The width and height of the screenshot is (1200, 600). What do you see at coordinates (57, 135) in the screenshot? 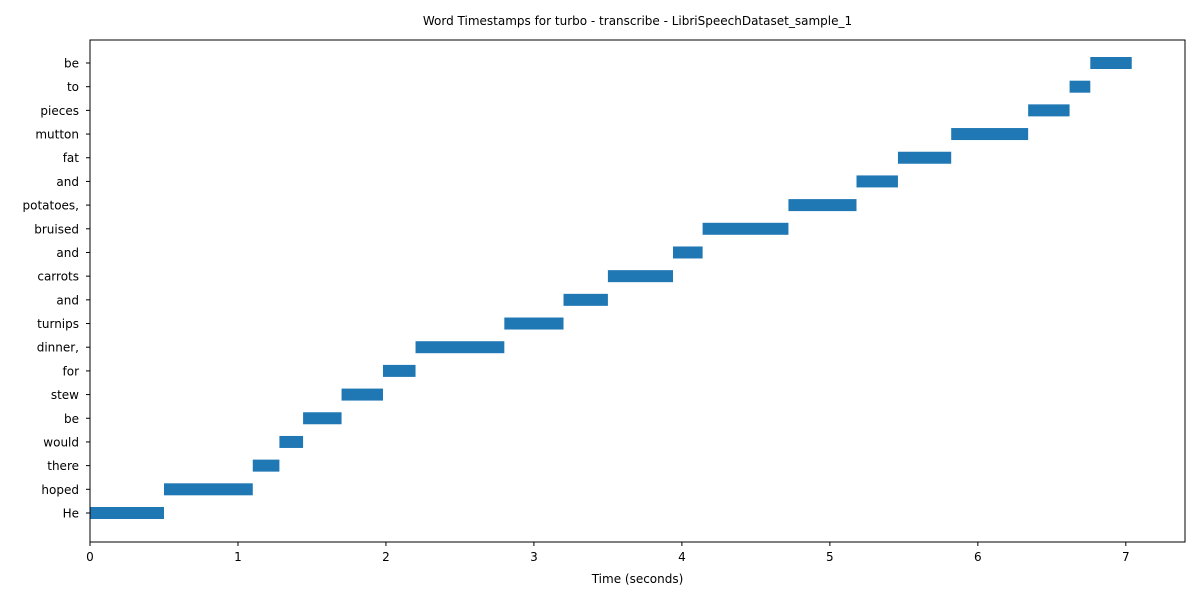
I see `y-tick-label: mutton` at bounding box center [57, 135].